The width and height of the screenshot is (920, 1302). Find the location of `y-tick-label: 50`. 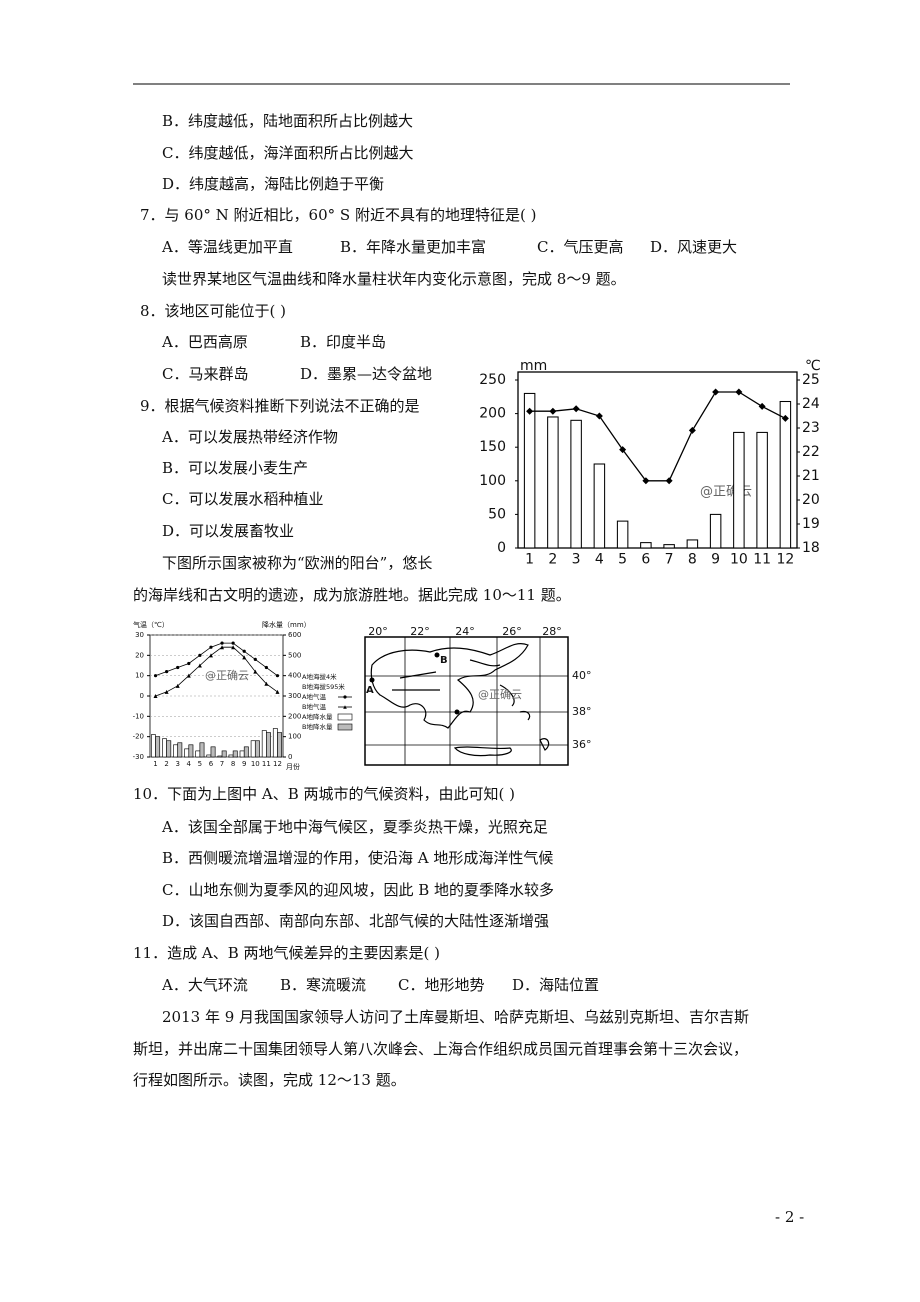

y-tick-label: 50 is located at coordinates (497, 514).